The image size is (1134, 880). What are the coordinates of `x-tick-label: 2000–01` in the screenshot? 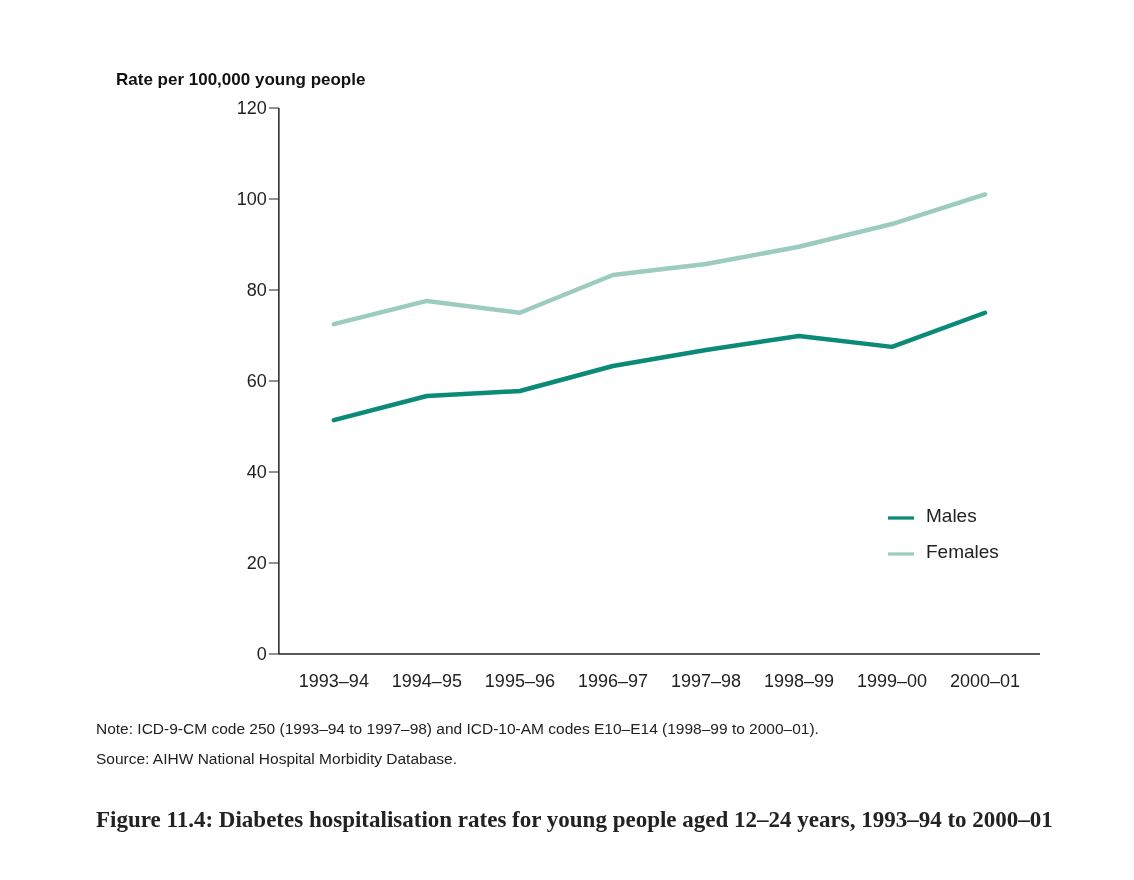 It's located at (985, 680).